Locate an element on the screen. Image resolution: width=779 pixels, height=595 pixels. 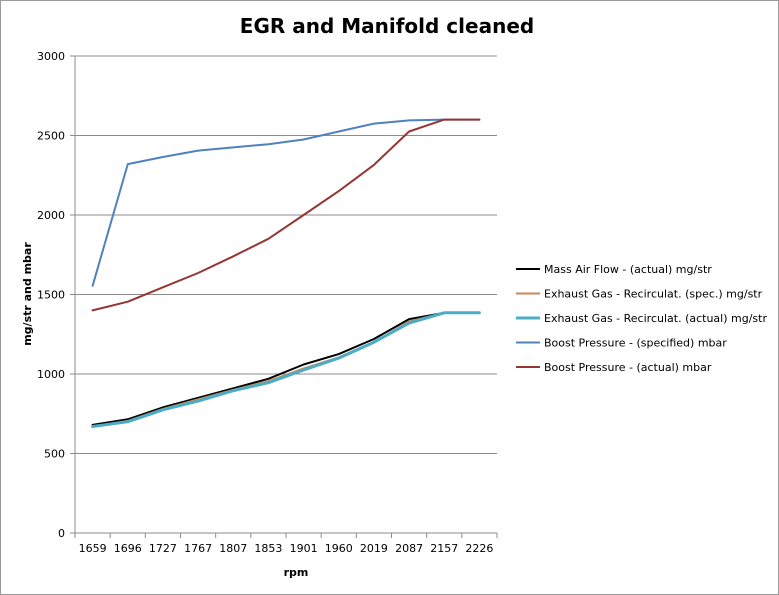
y-tick-label: 3000 is located at coordinates (51, 56).